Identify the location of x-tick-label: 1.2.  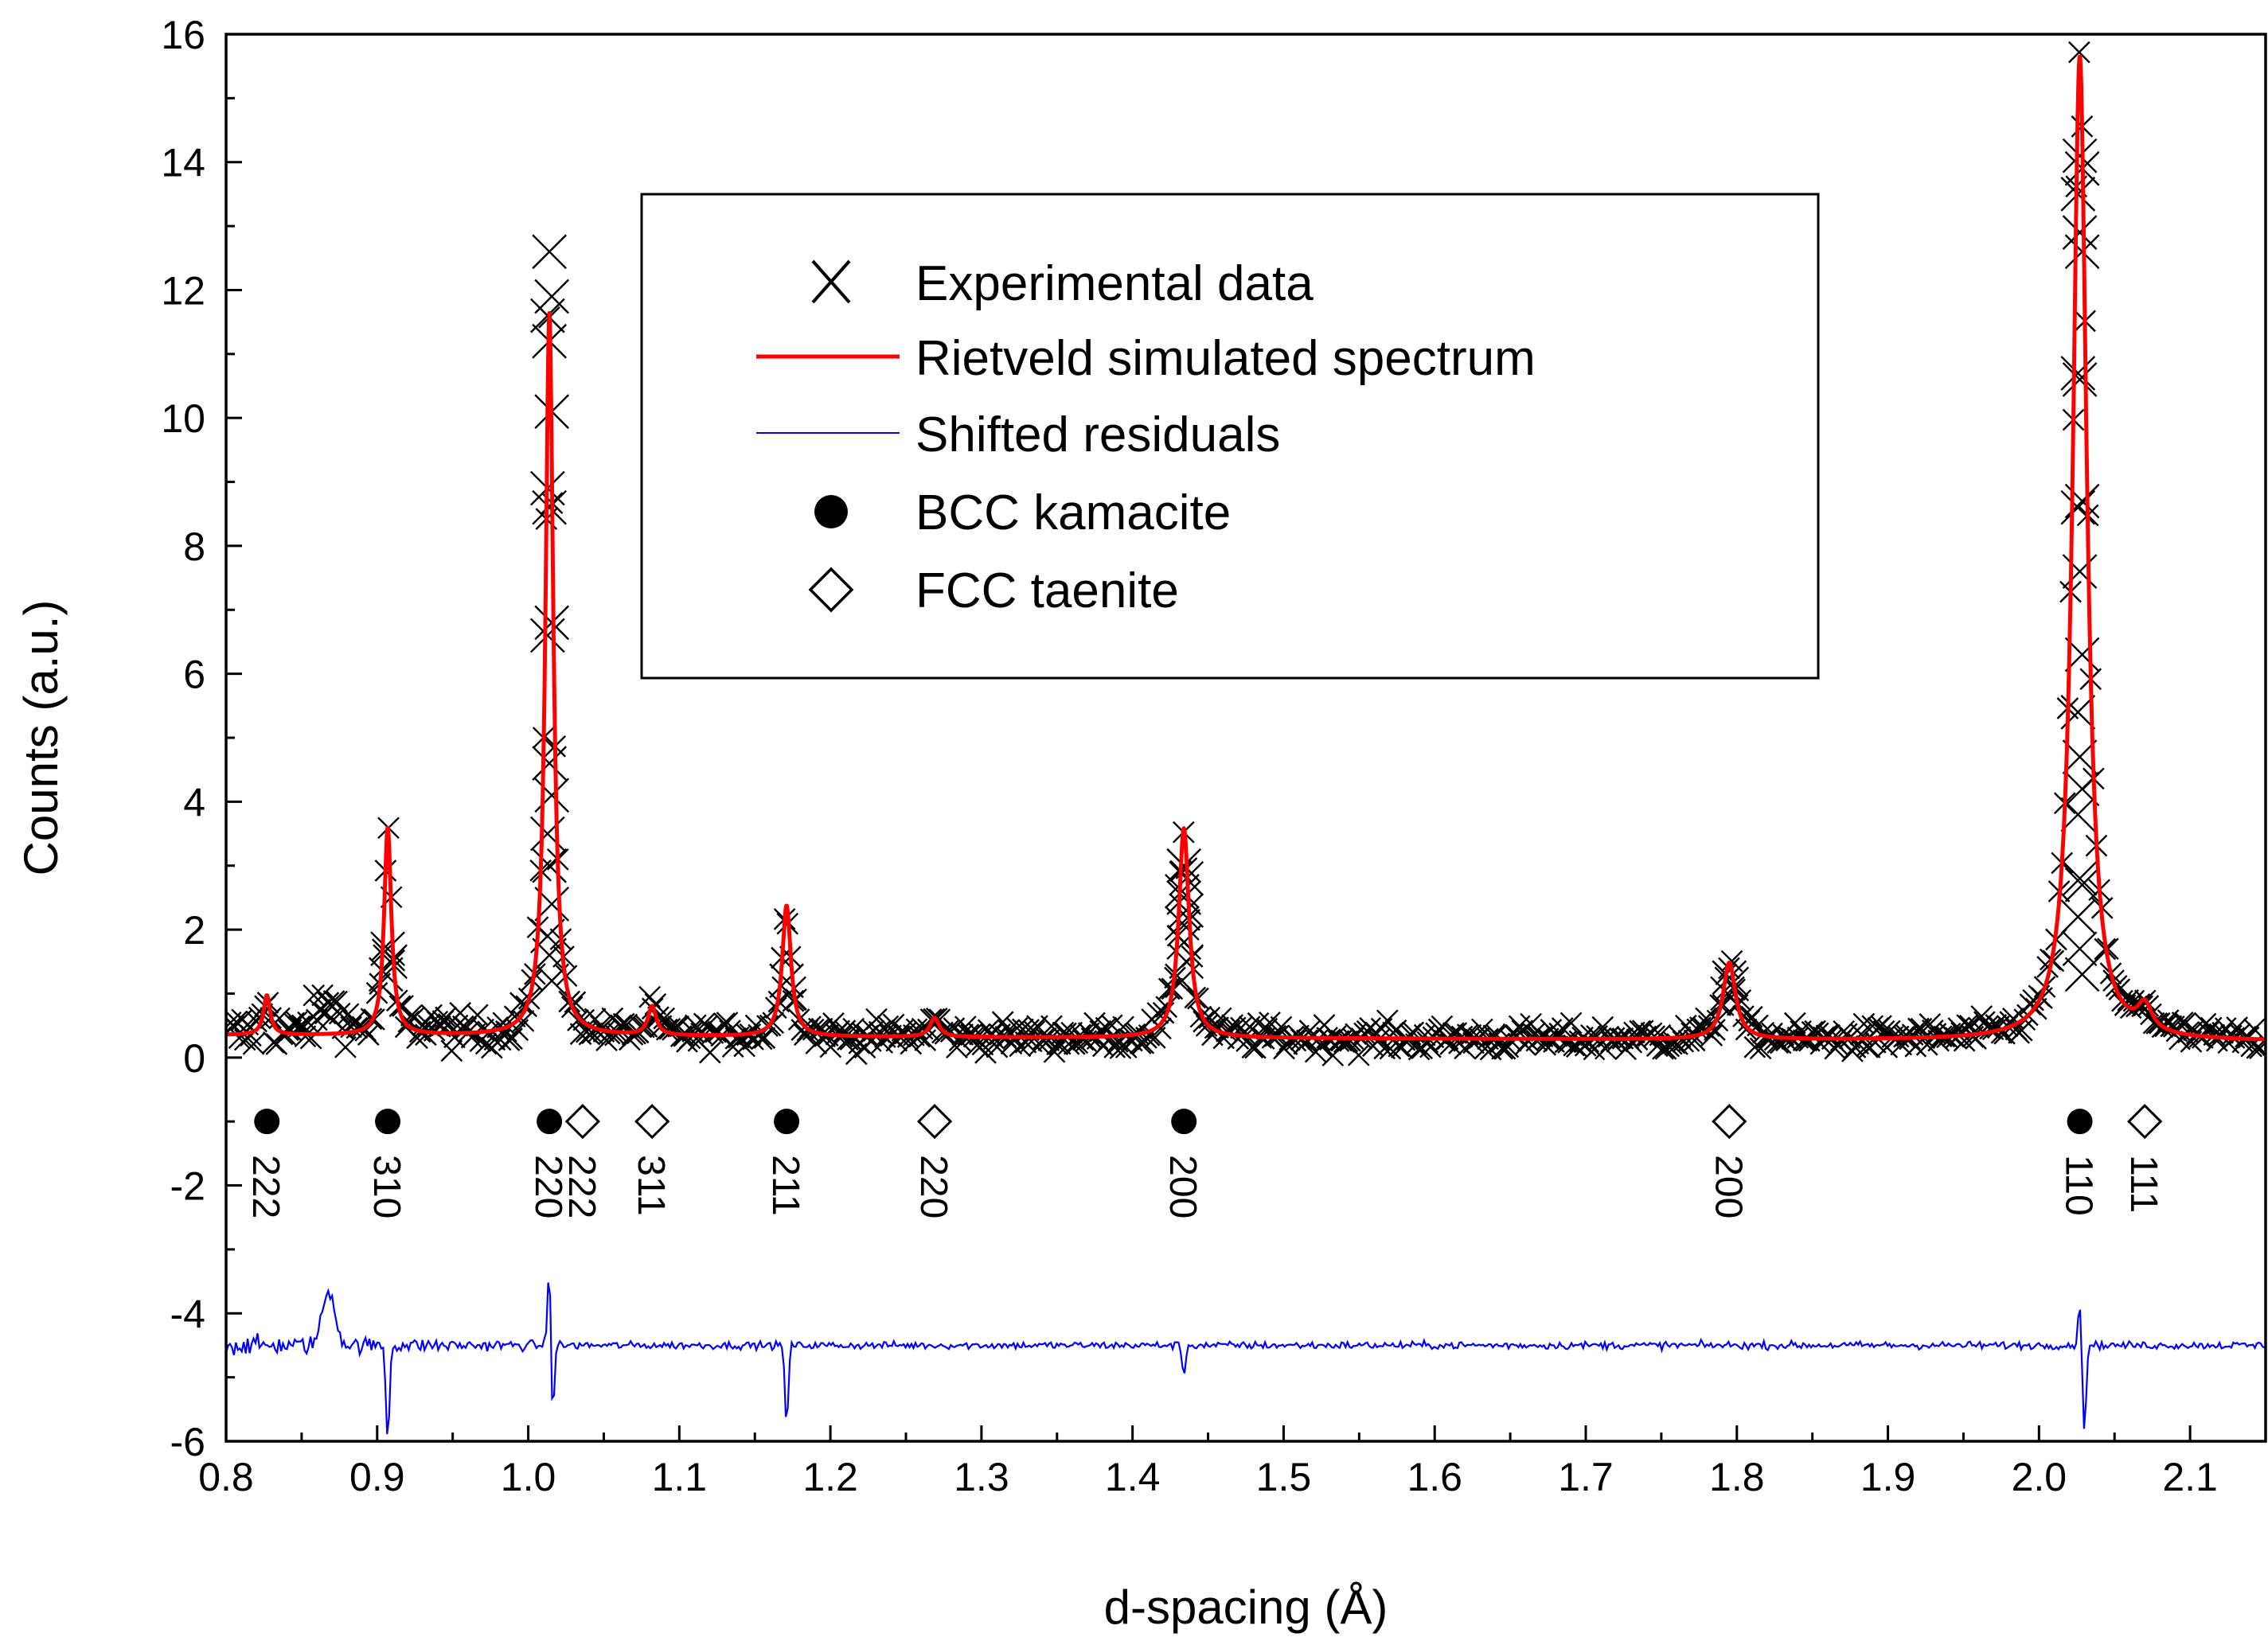
(830, 1477).